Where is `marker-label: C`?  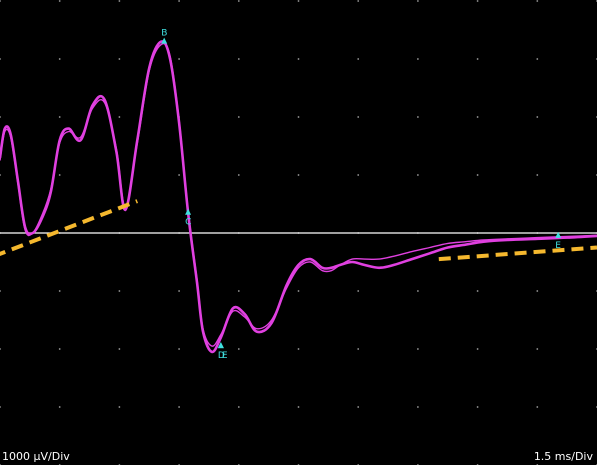 marker-label: C is located at coordinates (188, 223).